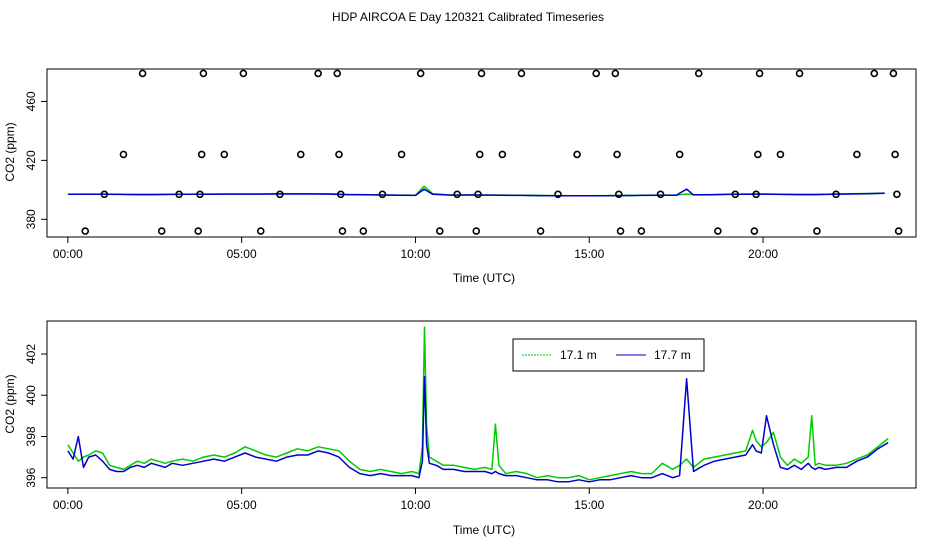  What do you see at coordinates (31, 219) in the screenshot?
I see `top-y-tick-label: 380` at bounding box center [31, 219].